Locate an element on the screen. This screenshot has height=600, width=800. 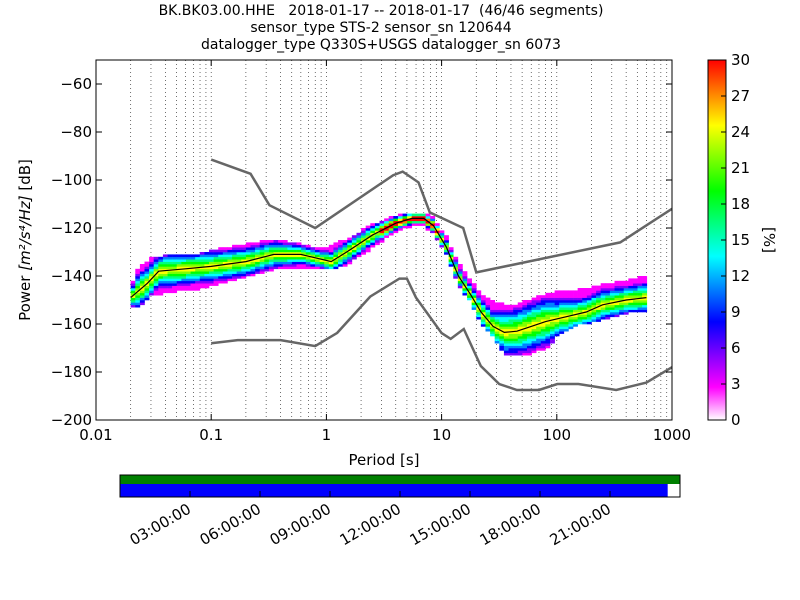
x-tick-label: 100 is located at coordinates (556, 435).